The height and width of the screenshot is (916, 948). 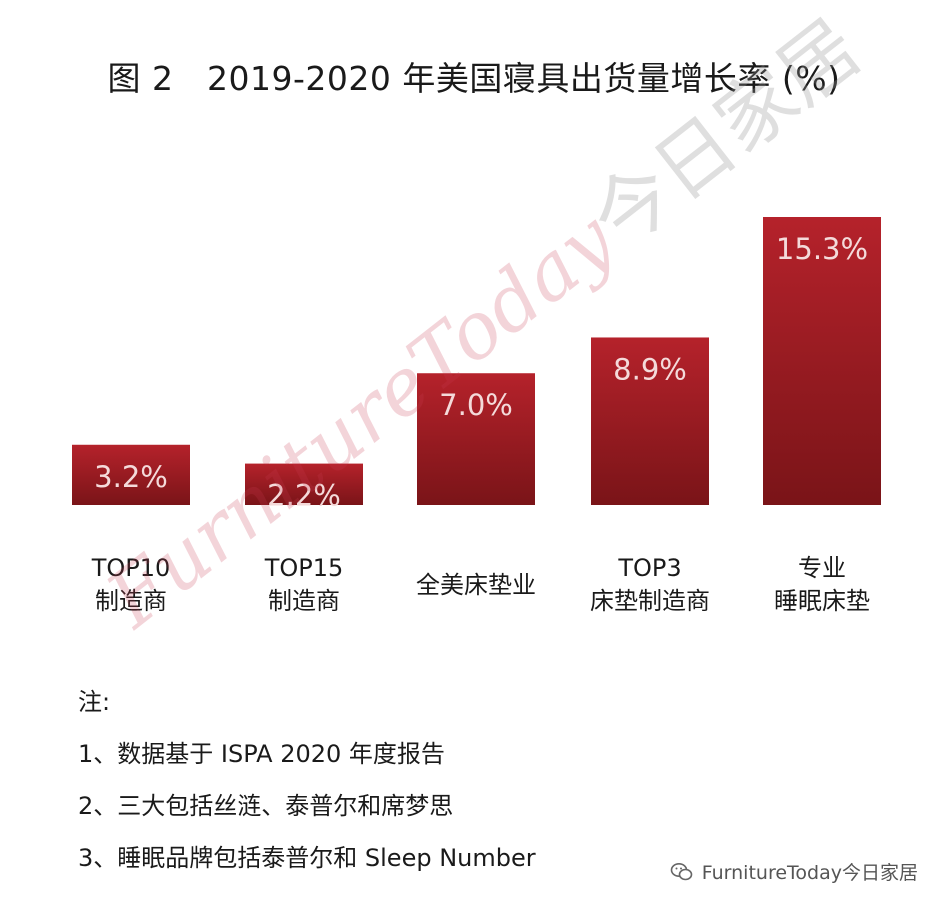 I want to click on x-category-label: 全美床垫业, so click(x=476, y=585).